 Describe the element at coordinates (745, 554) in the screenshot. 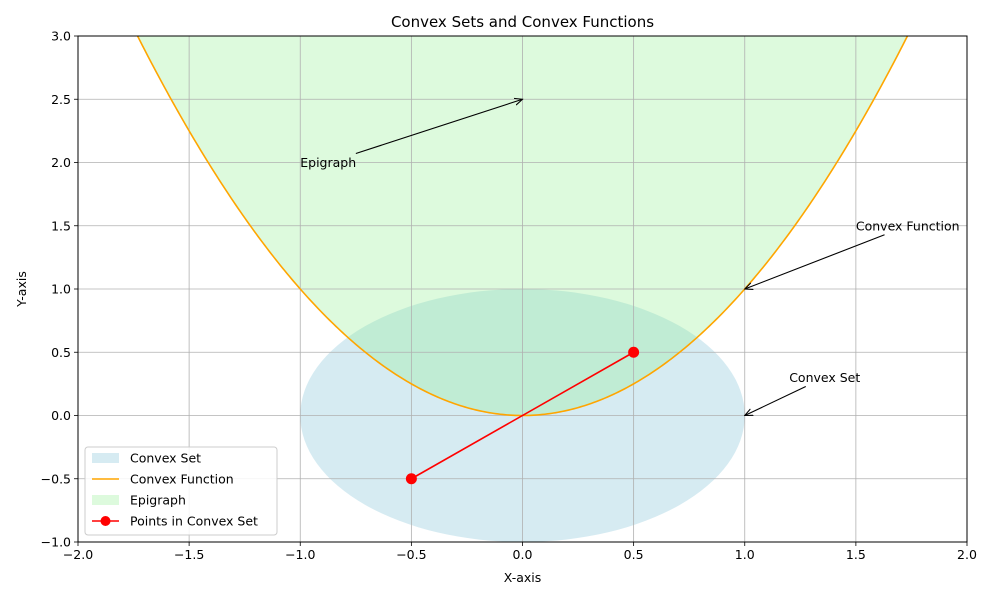

I see `x-tick-label: 1.0` at that location.